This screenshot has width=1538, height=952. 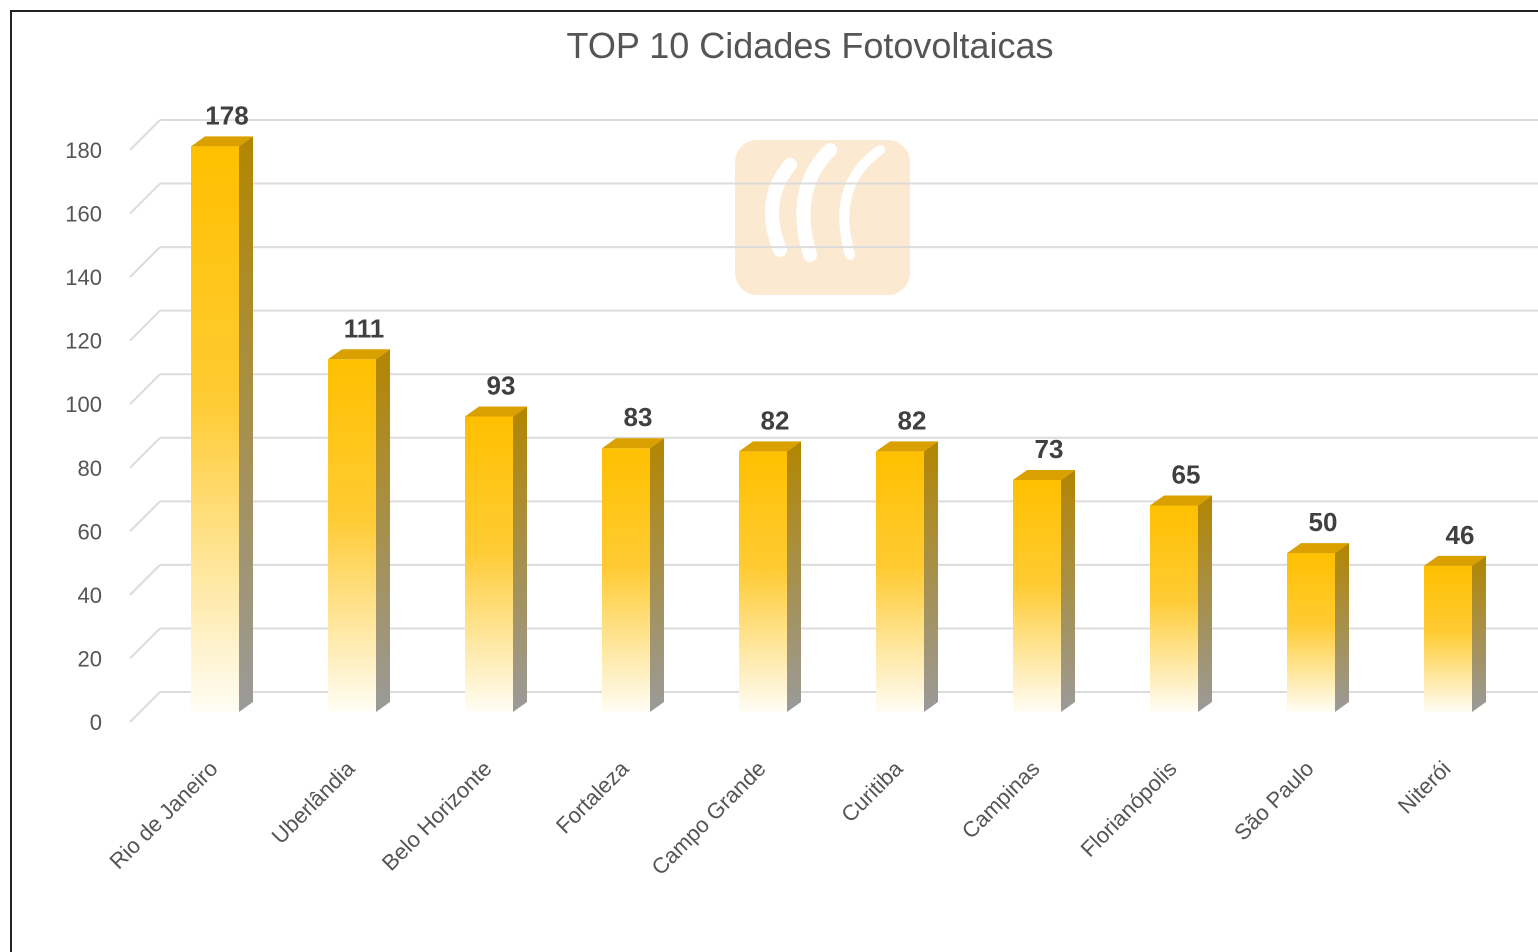 I want to click on data-label: 83, so click(x=638, y=417).